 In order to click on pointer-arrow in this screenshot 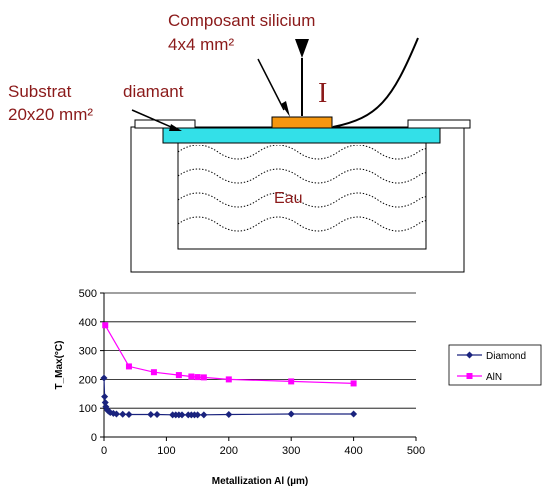, I will do `click(271, 84)`.